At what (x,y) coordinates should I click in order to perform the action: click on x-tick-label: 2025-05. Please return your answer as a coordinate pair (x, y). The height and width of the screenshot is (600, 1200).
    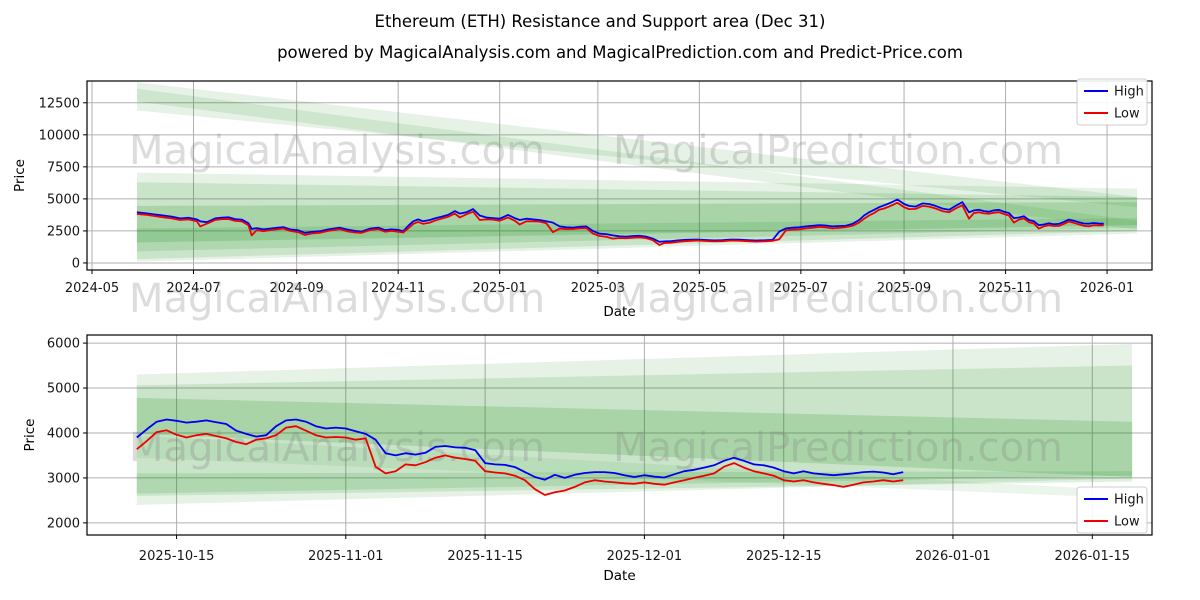
    Looking at the image, I should click on (699, 288).